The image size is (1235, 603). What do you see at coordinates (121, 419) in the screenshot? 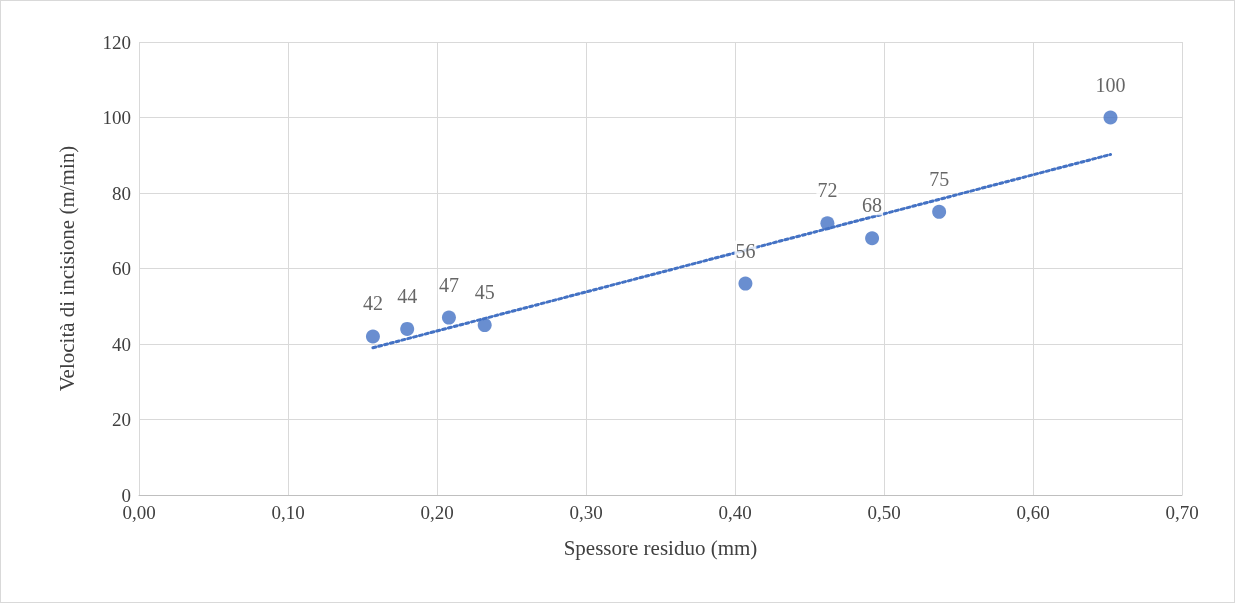
I see `y-tick-label: 20` at bounding box center [121, 419].